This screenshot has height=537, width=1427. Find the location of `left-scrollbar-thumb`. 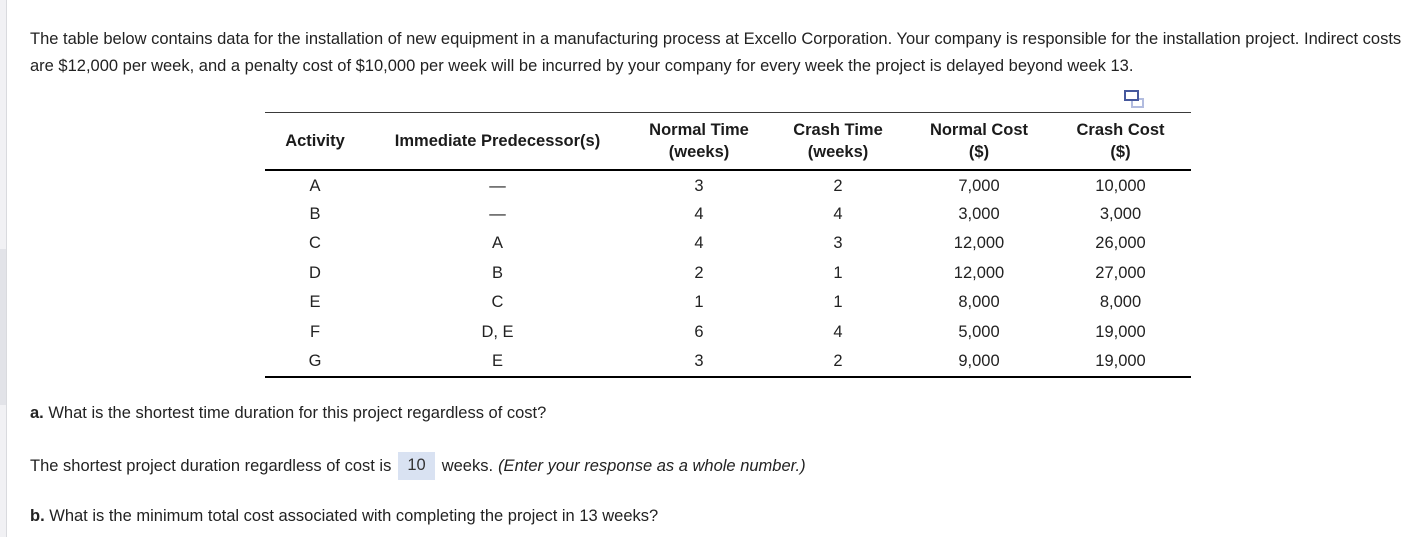

left-scrollbar-thumb is located at coordinates (3, 327).